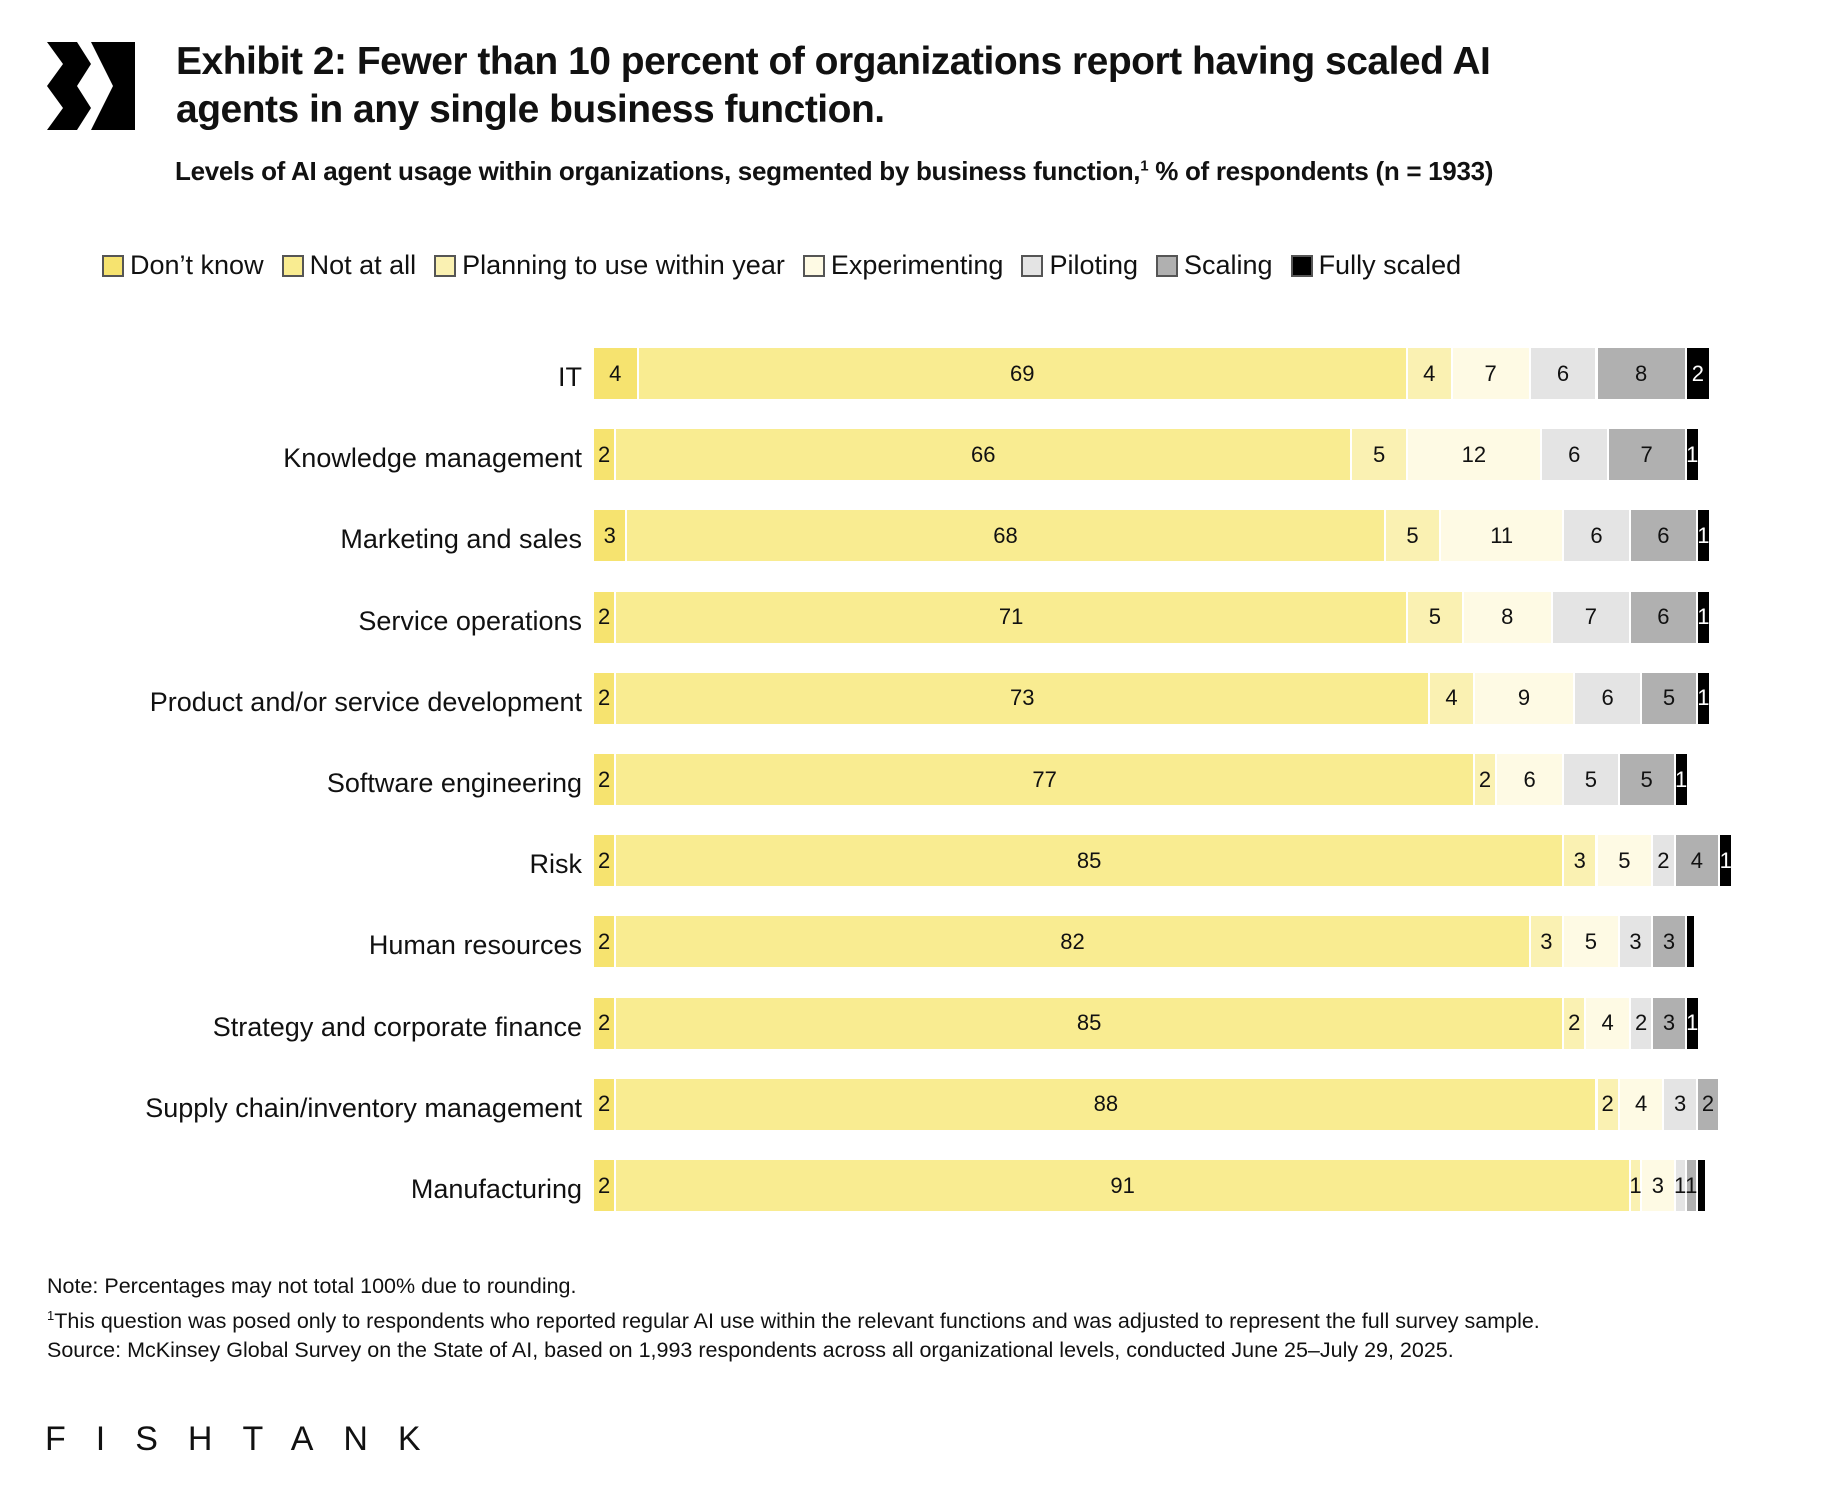  I want to click on legend-item: Piloting, so click(1079, 265).